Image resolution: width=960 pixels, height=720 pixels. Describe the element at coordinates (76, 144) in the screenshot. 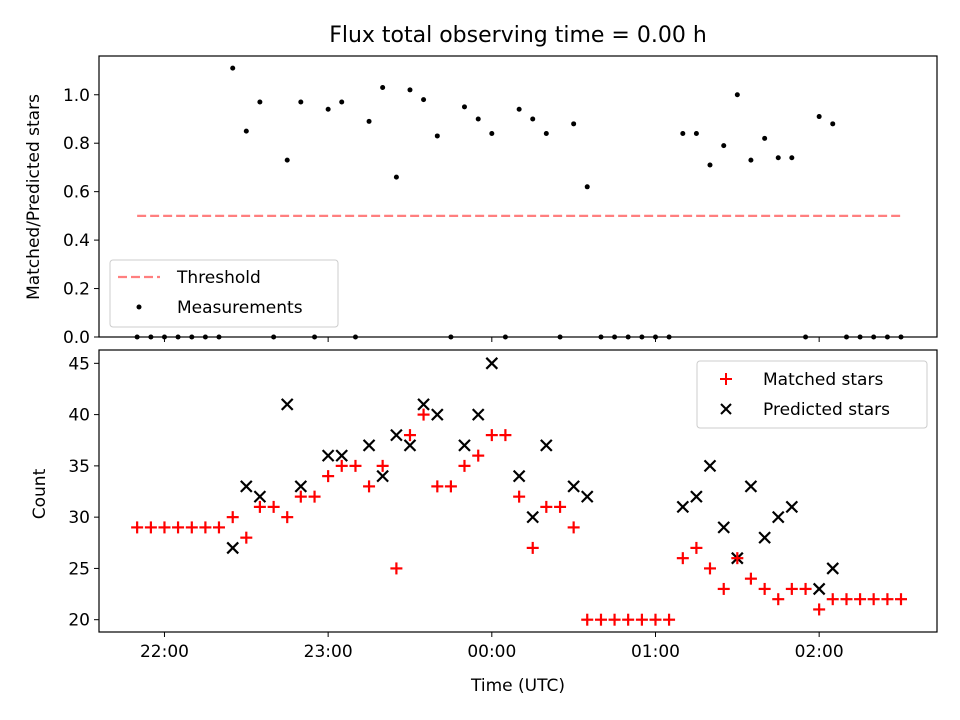

I see `top-y-tick-label: 0.8` at that location.